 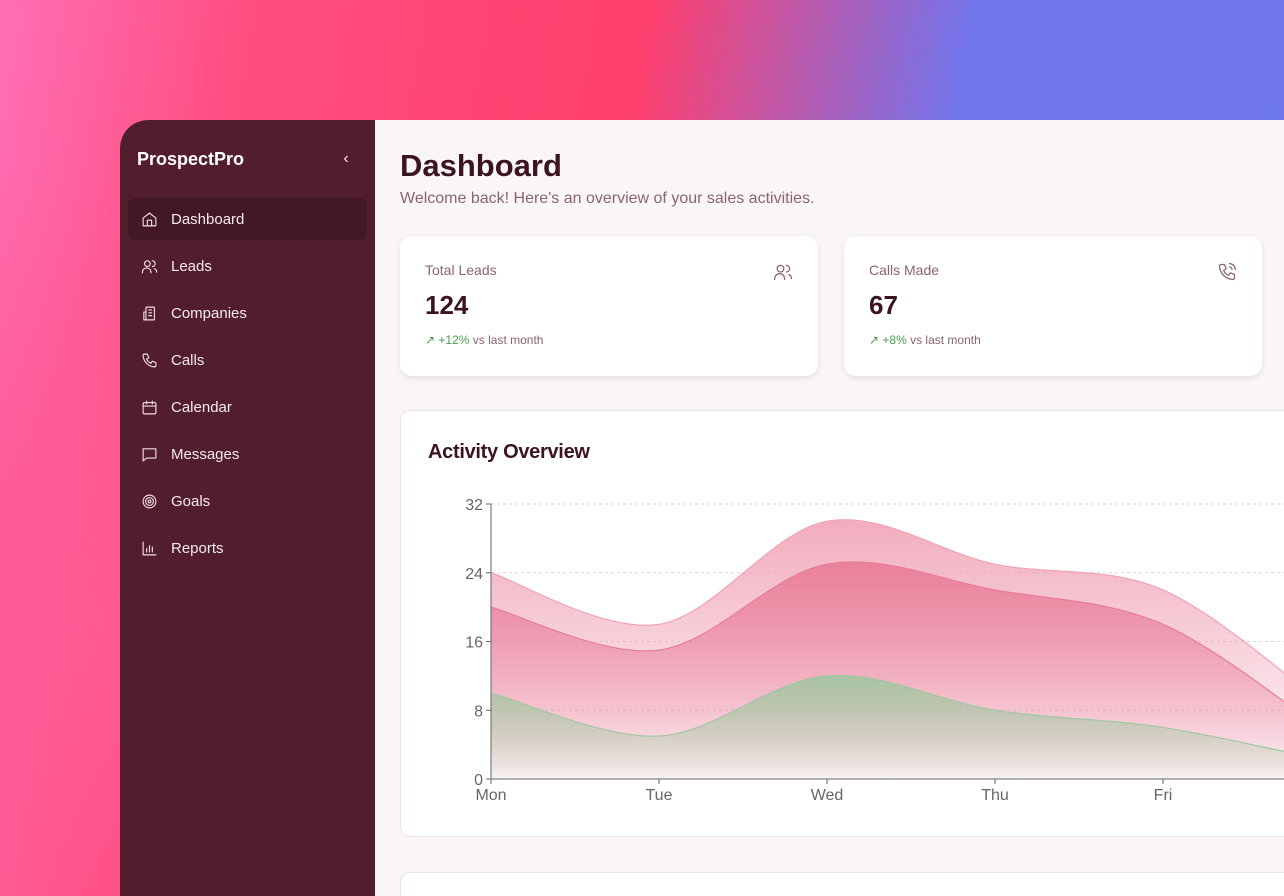 What do you see at coordinates (188, 360) in the screenshot?
I see `sidebar-item-label: Calls` at bounding box center [188, 360].